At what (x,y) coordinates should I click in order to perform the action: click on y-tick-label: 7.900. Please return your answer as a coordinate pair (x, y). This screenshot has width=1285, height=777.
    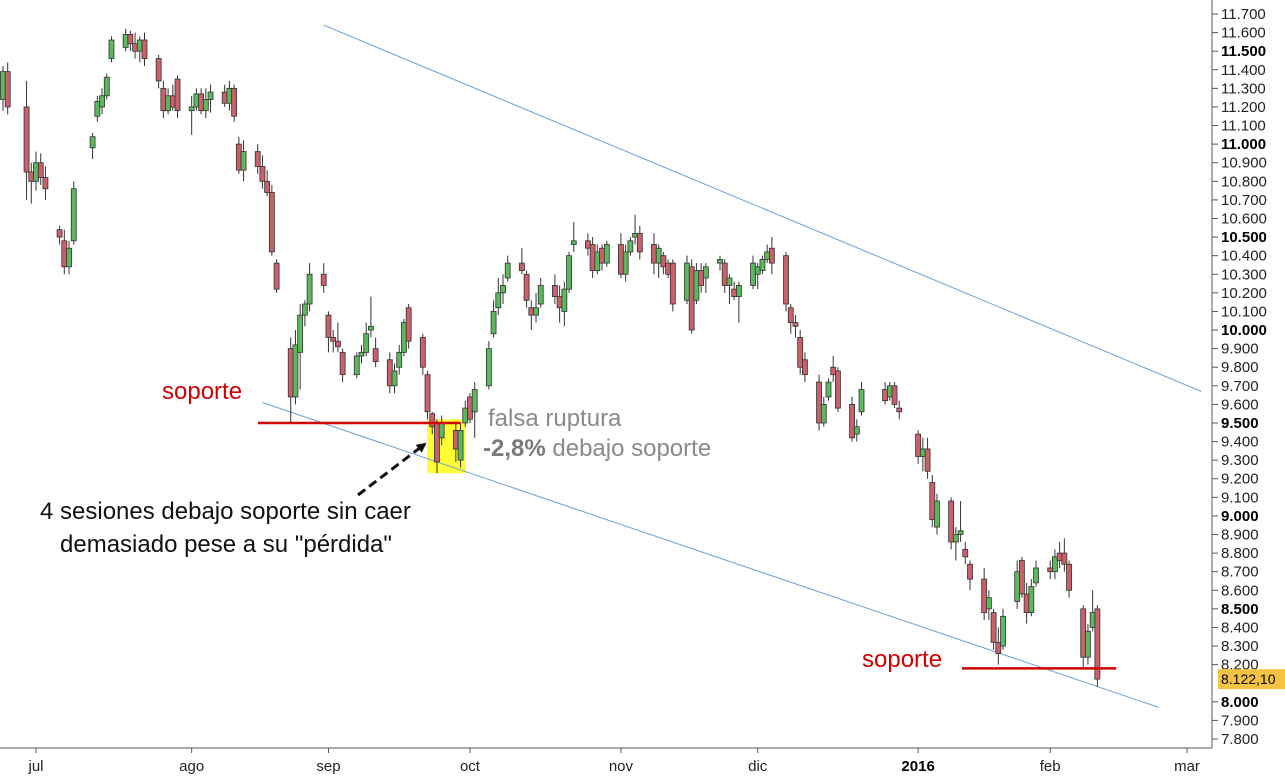
    Looking at the image, I should click on (1240, 720).